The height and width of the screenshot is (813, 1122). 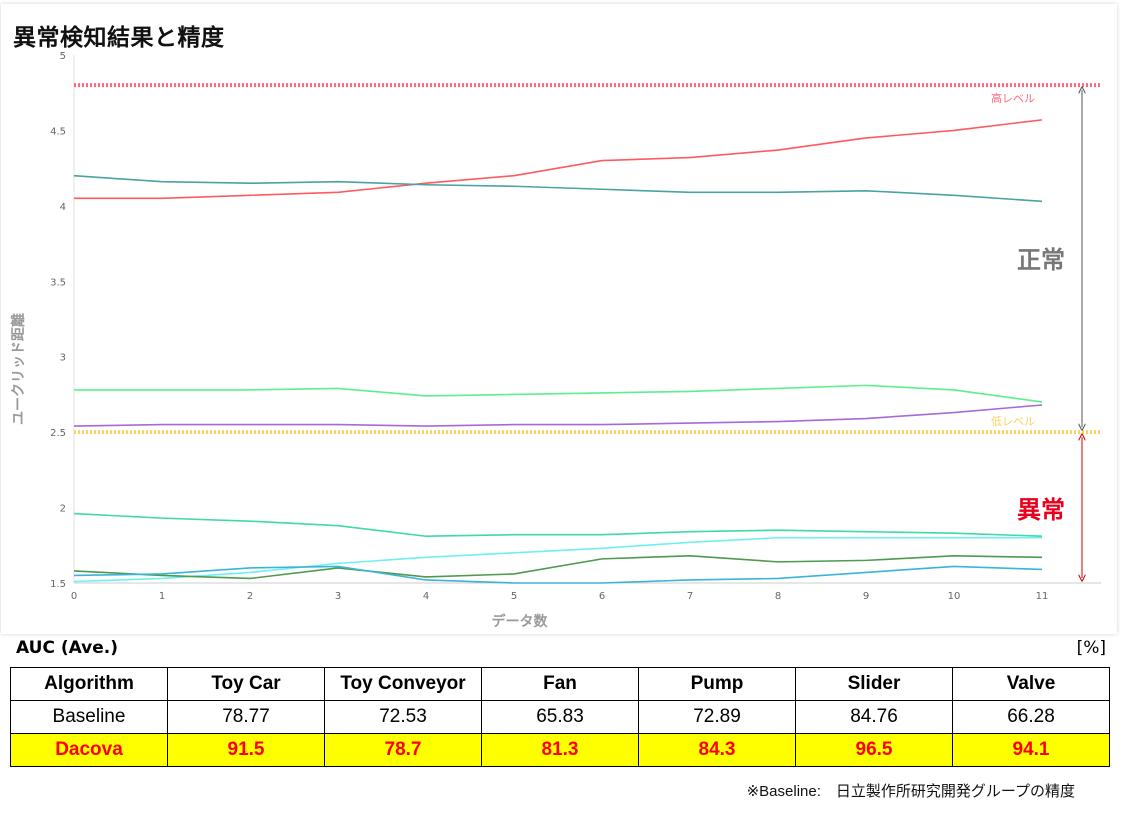 I want to click on auc-title: AUC (Ave.), so click(x=67, y=648).